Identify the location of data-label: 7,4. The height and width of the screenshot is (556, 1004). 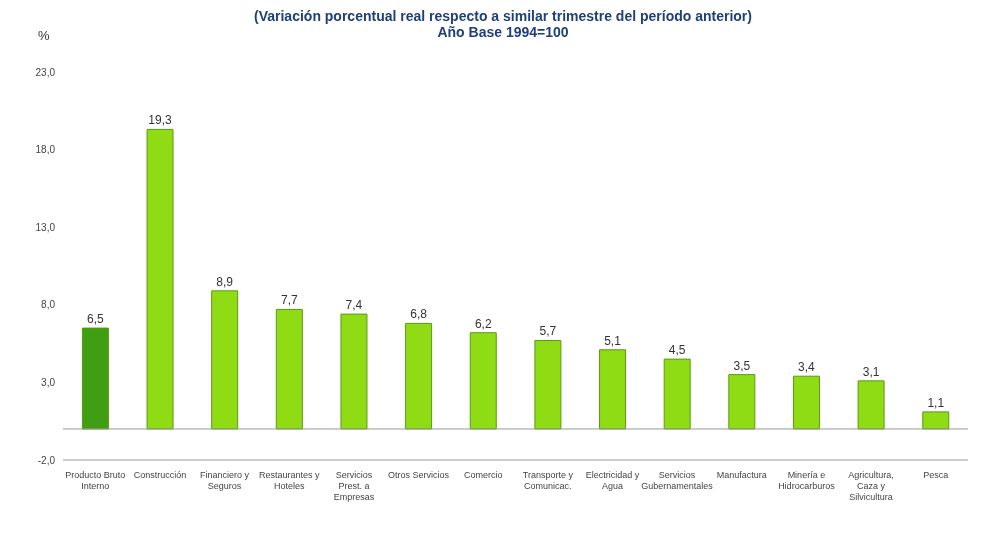
(354, 305).